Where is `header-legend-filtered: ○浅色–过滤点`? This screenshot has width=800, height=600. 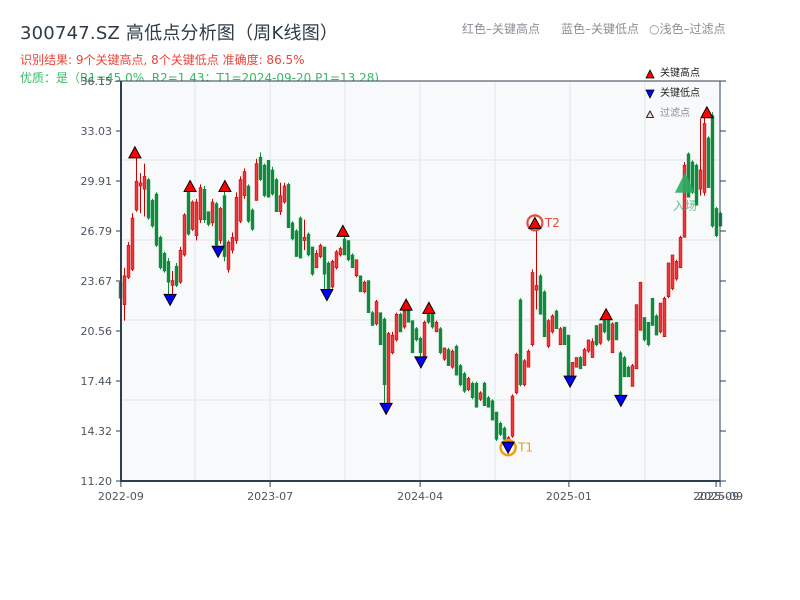
header-legend-filtered: ○浅色–过滤点 is located at coordinates (687, 29).